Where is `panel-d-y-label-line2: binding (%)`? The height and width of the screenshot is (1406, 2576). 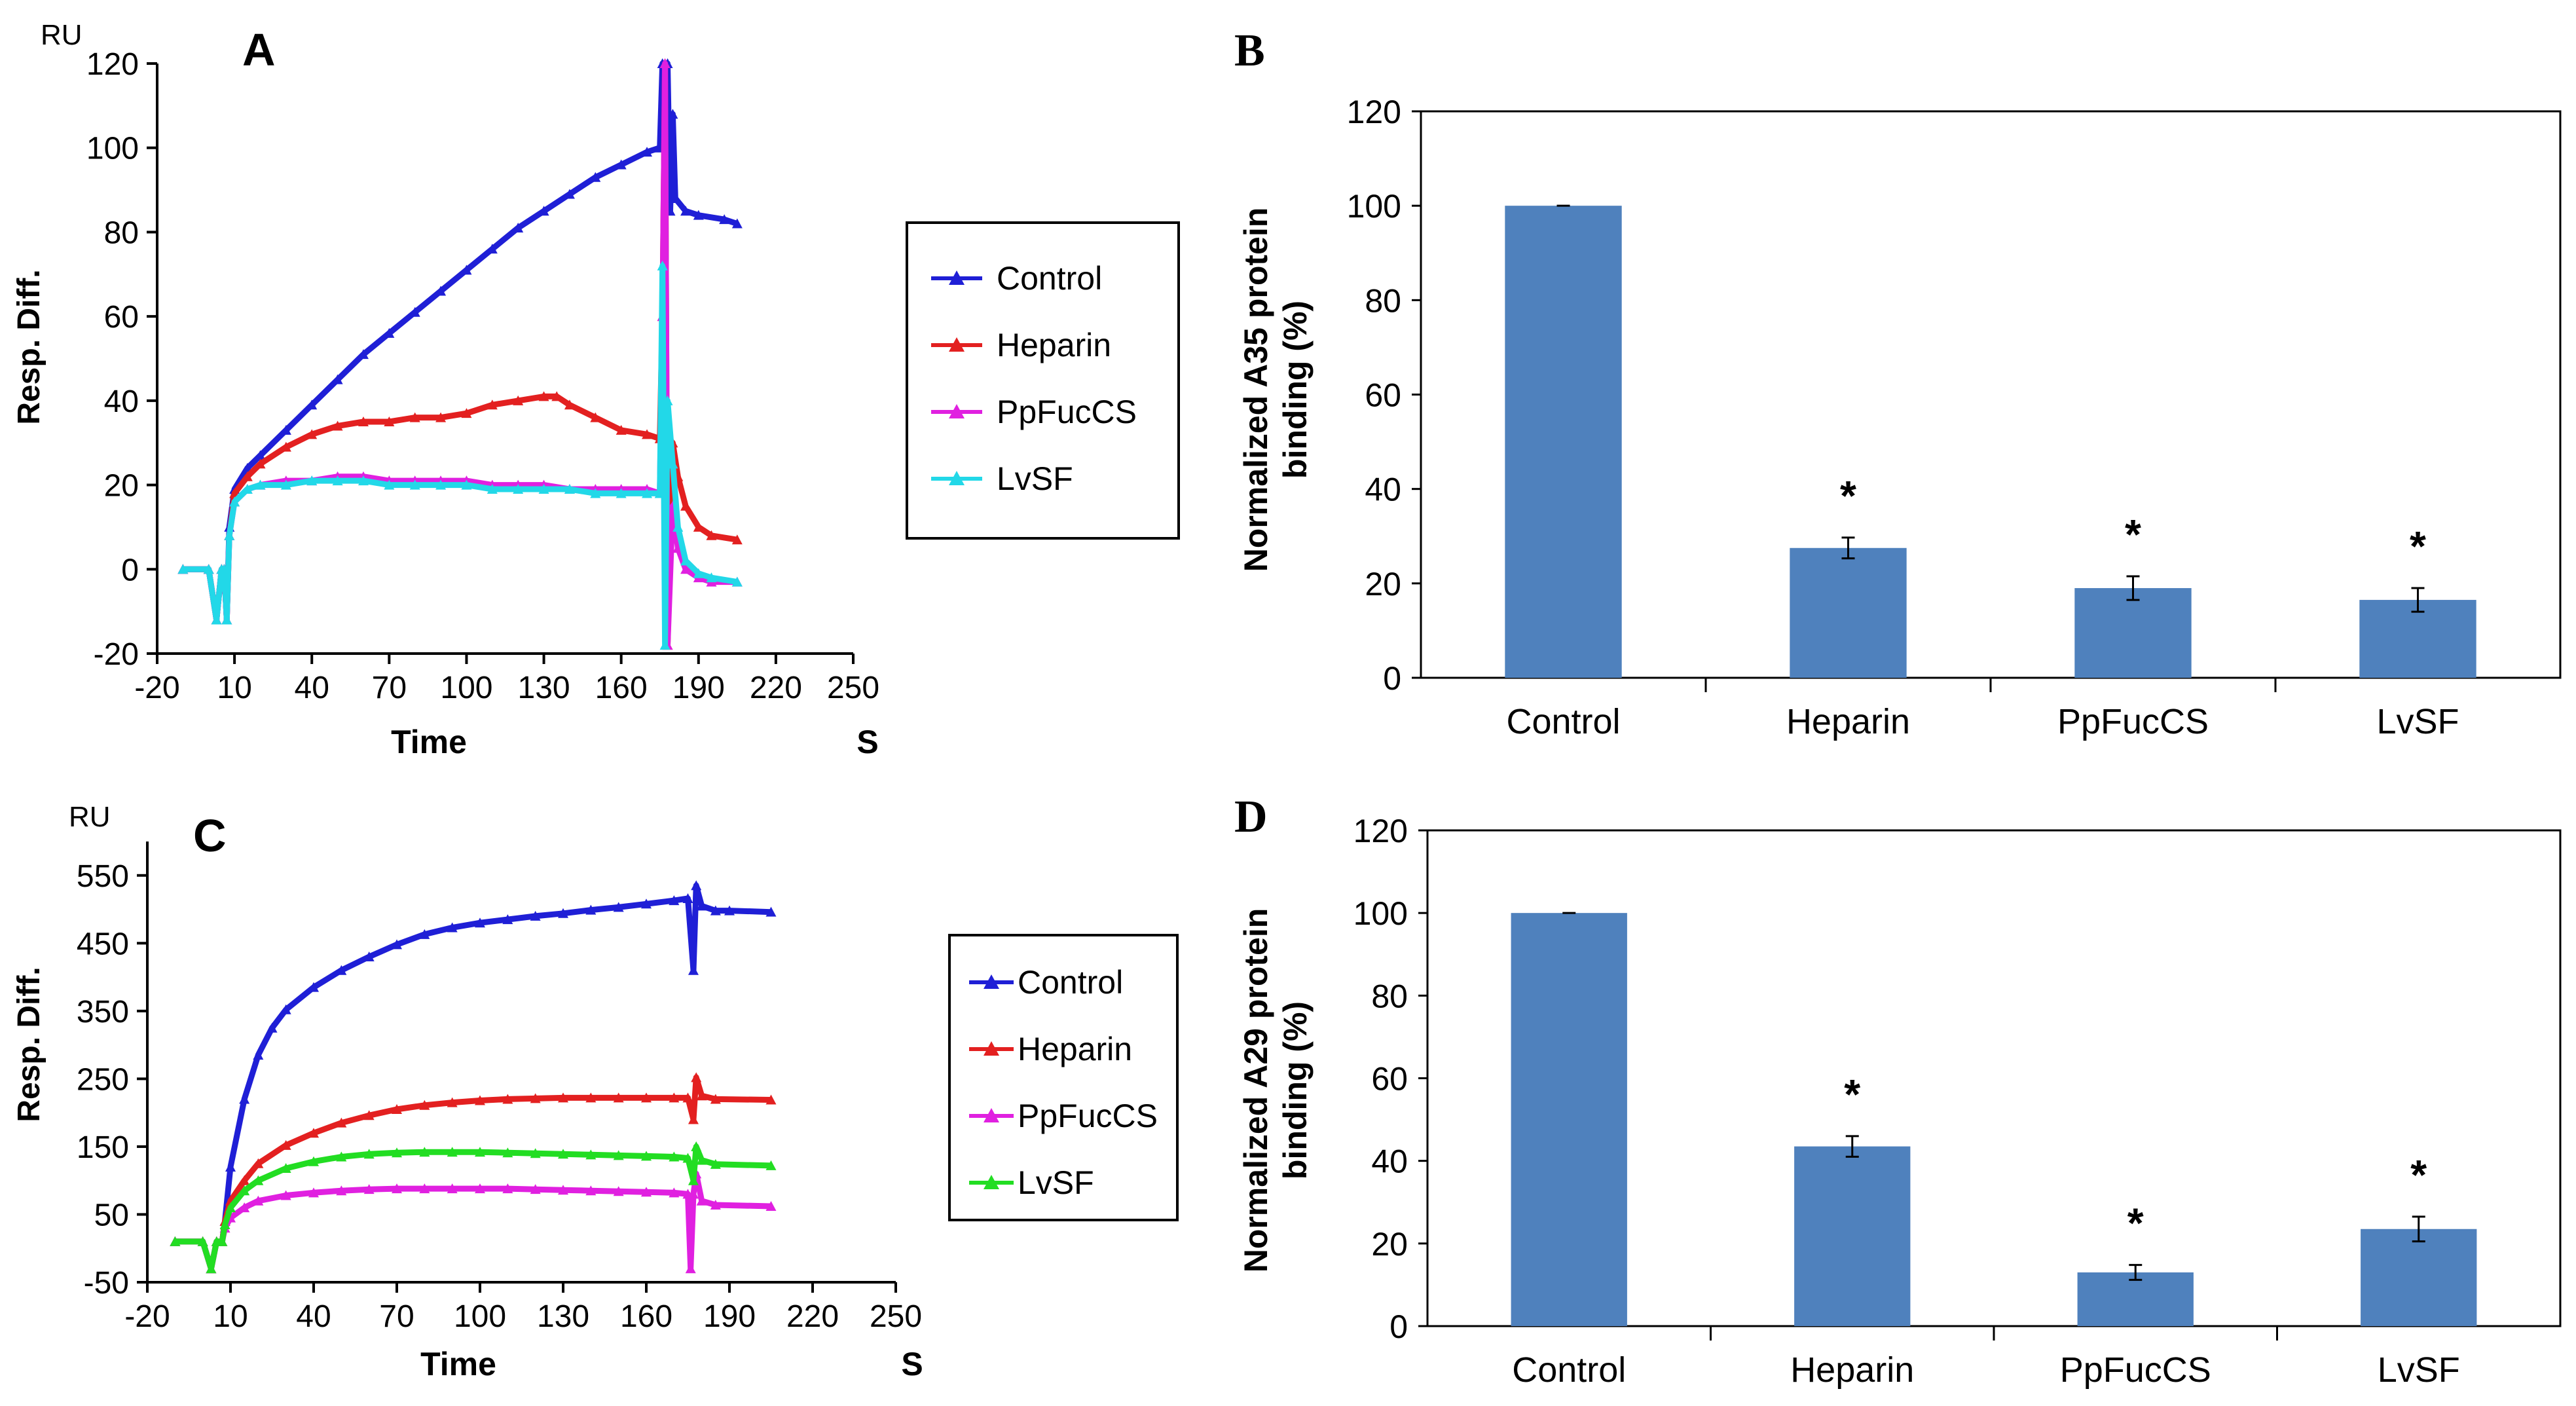 panel-d-y-label-line2: binding (%) is located at coordinates (1295, 1090).